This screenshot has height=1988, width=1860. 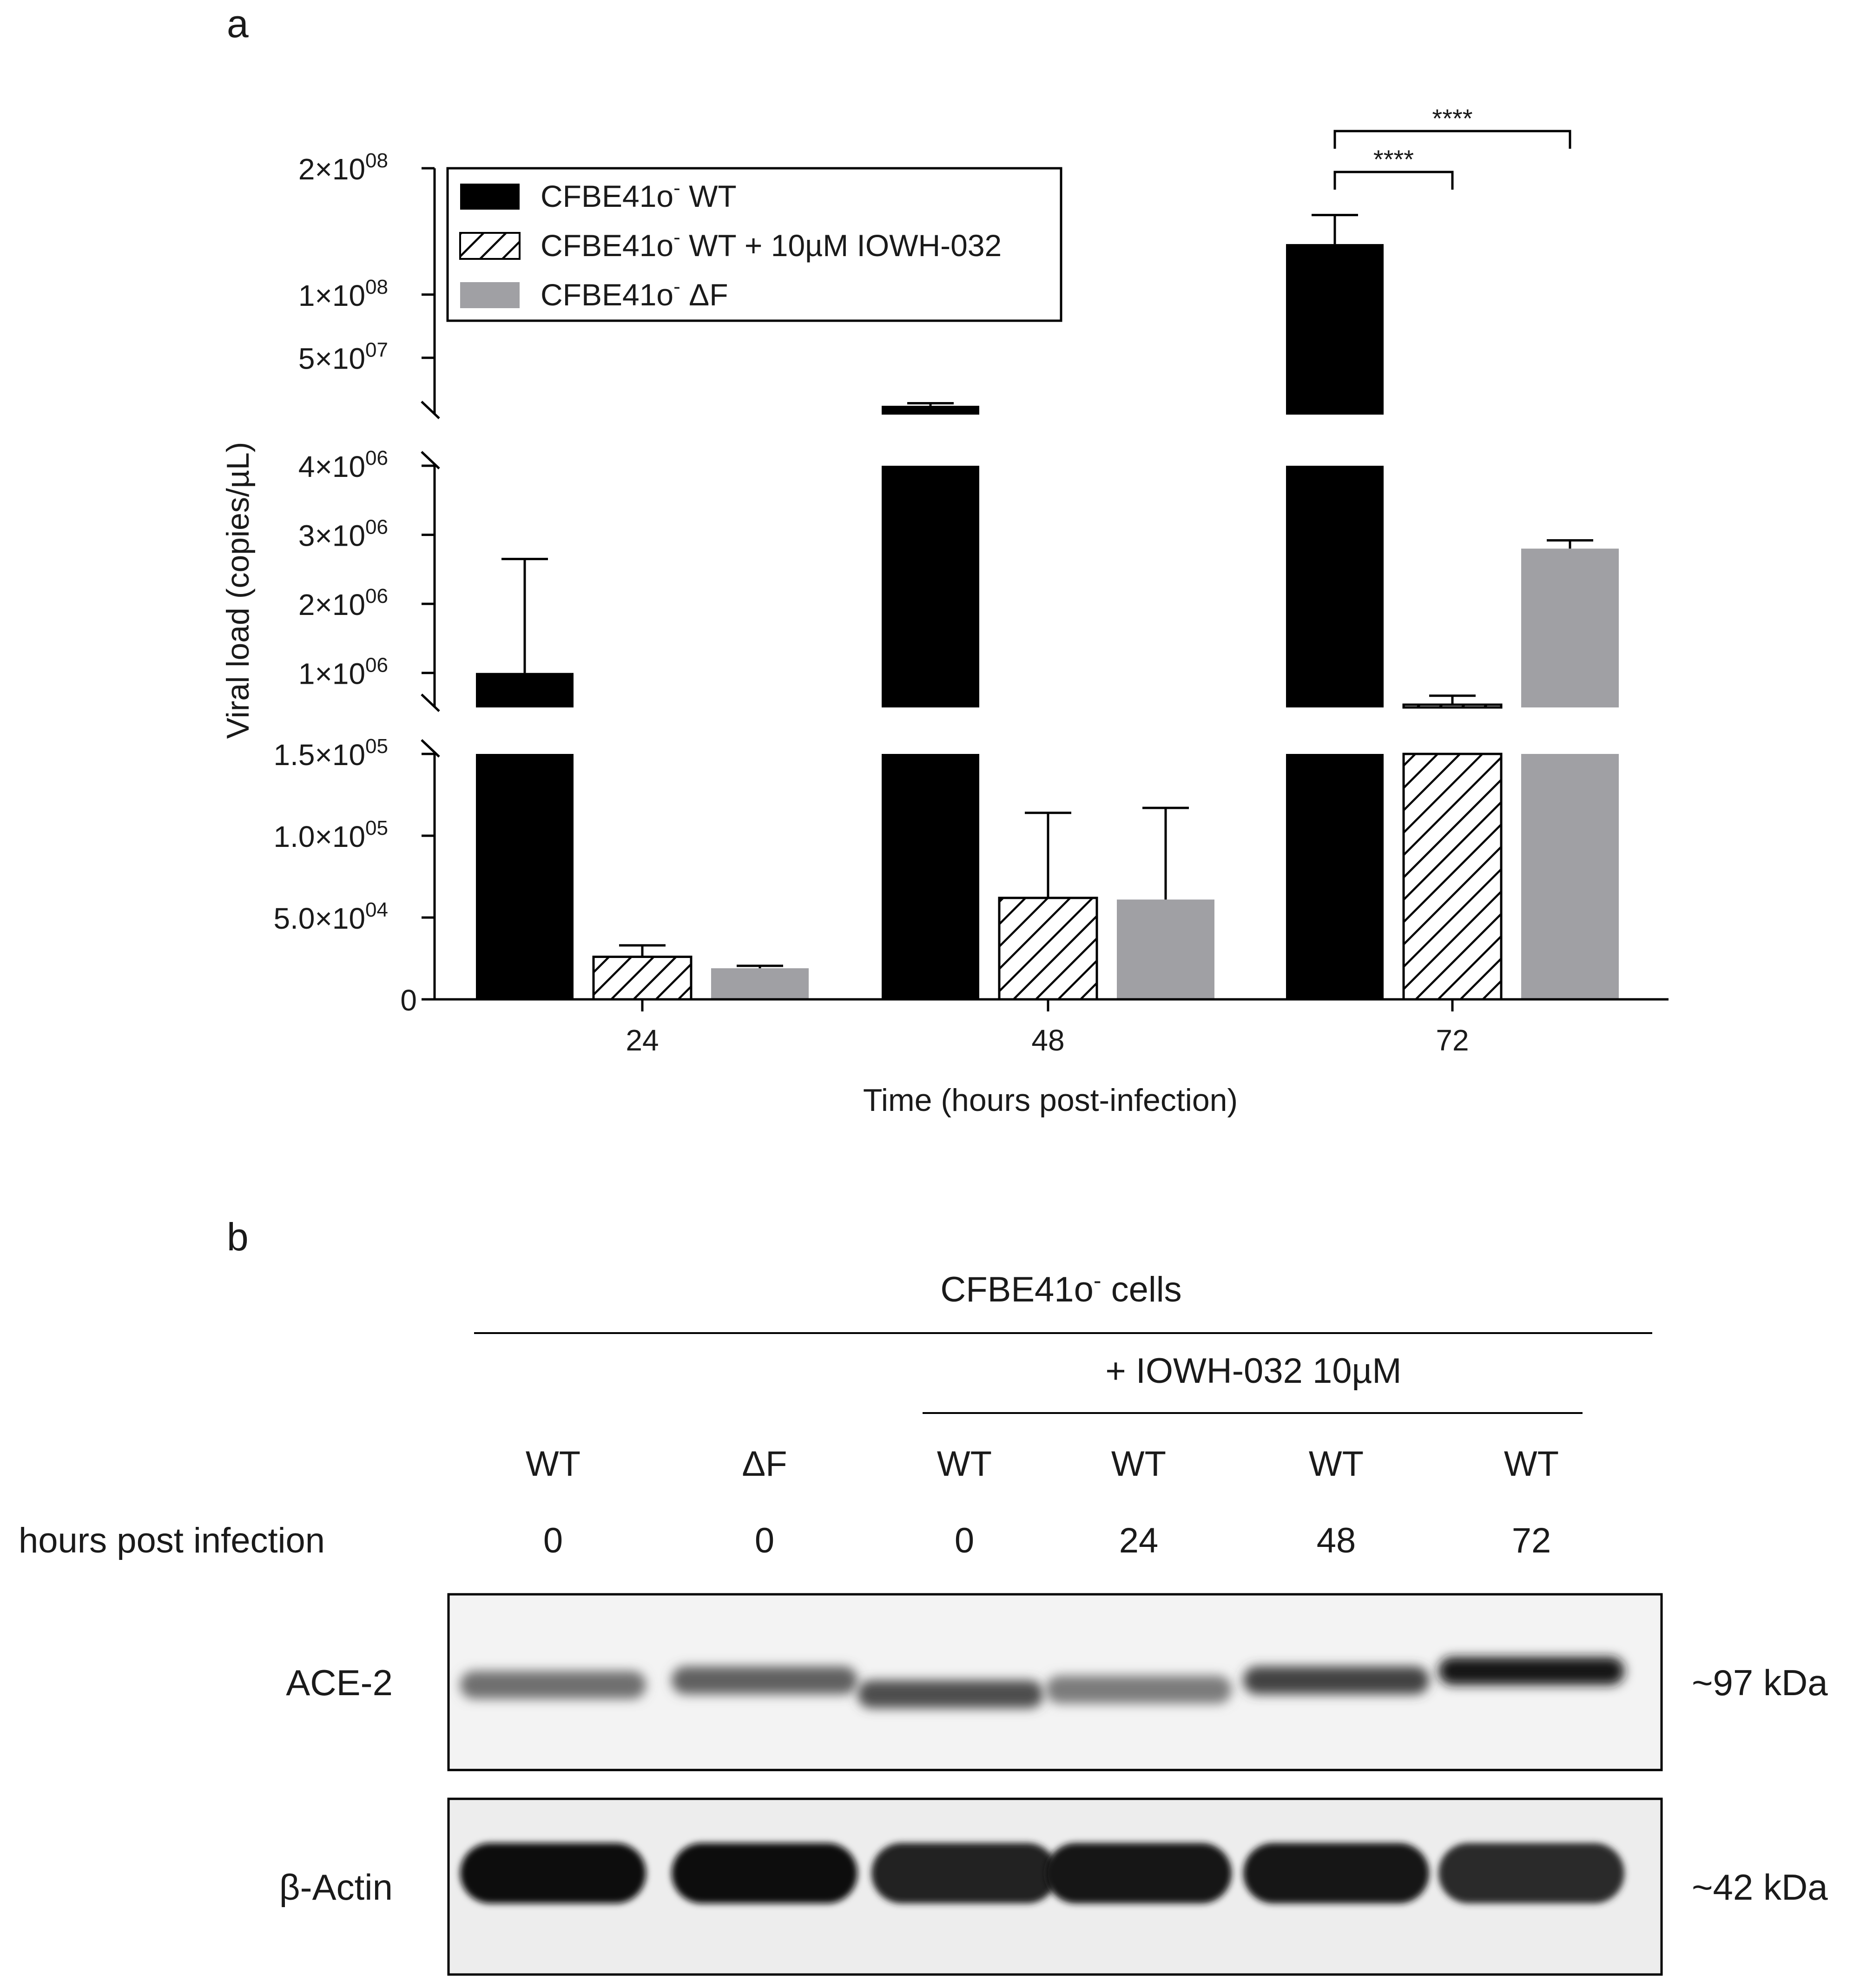 What do you see at coordinates (343, 603) in the screenshot?
I see `y-tick-label: 2×1006` at bounding box center [343, 603].